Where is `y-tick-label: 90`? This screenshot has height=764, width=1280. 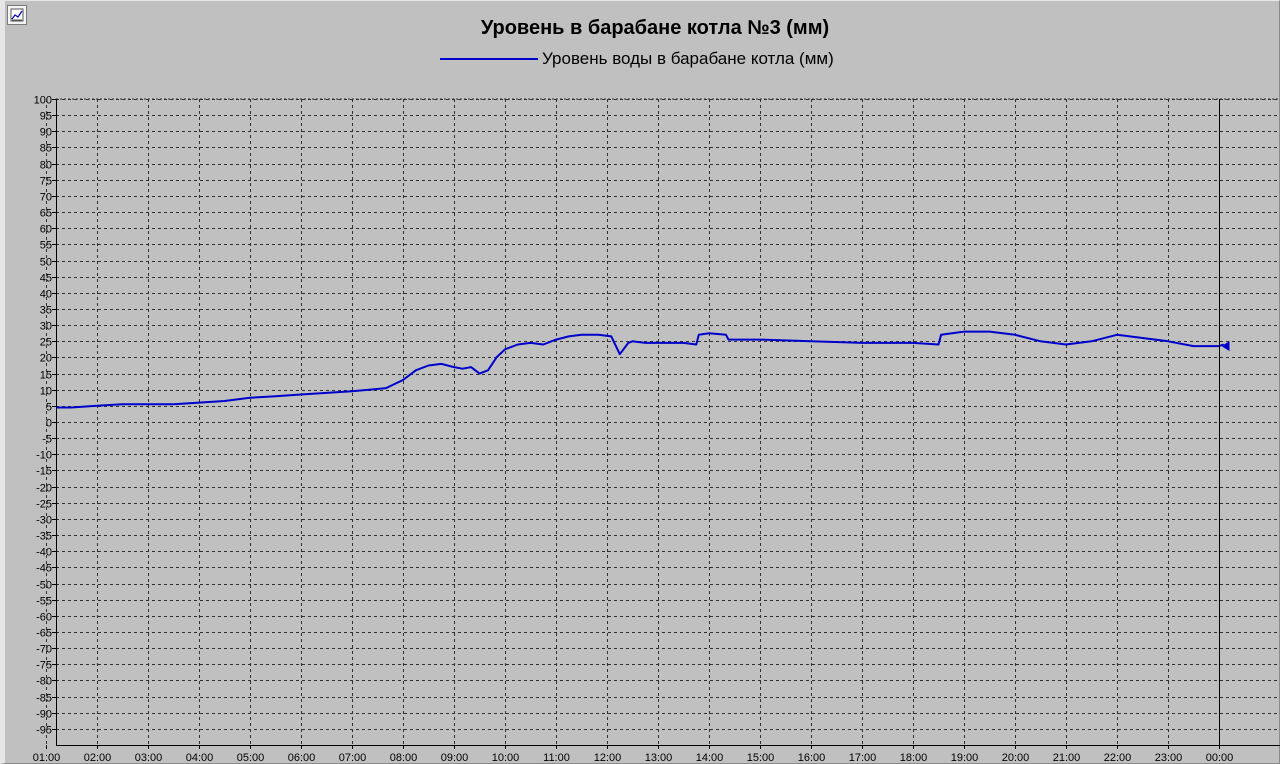
y-tick-label: 90 is located at coordinates (46, 133).